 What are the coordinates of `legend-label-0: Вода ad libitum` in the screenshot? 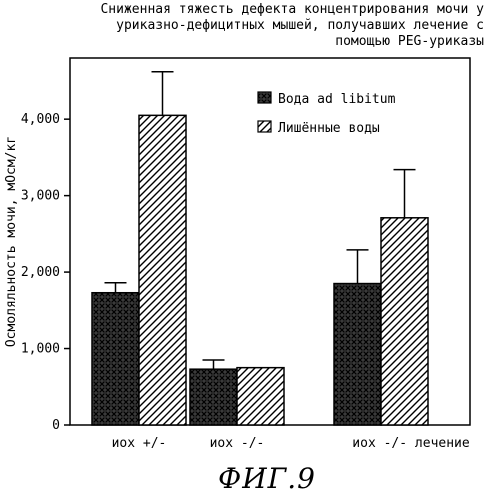 It's located at (337, 99).